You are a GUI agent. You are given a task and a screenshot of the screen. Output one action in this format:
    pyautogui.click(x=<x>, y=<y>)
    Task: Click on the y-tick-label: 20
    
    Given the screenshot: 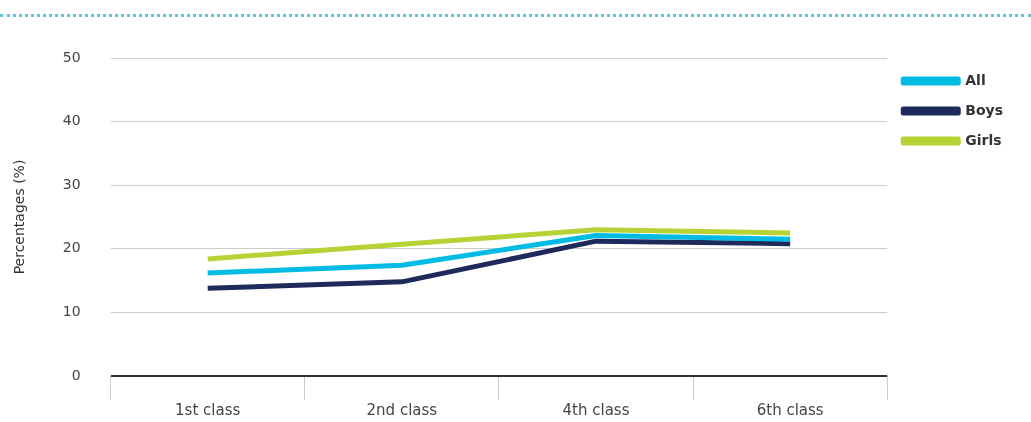 What is the action you would take?
    pyautogui.click(x=71, y=247)
    